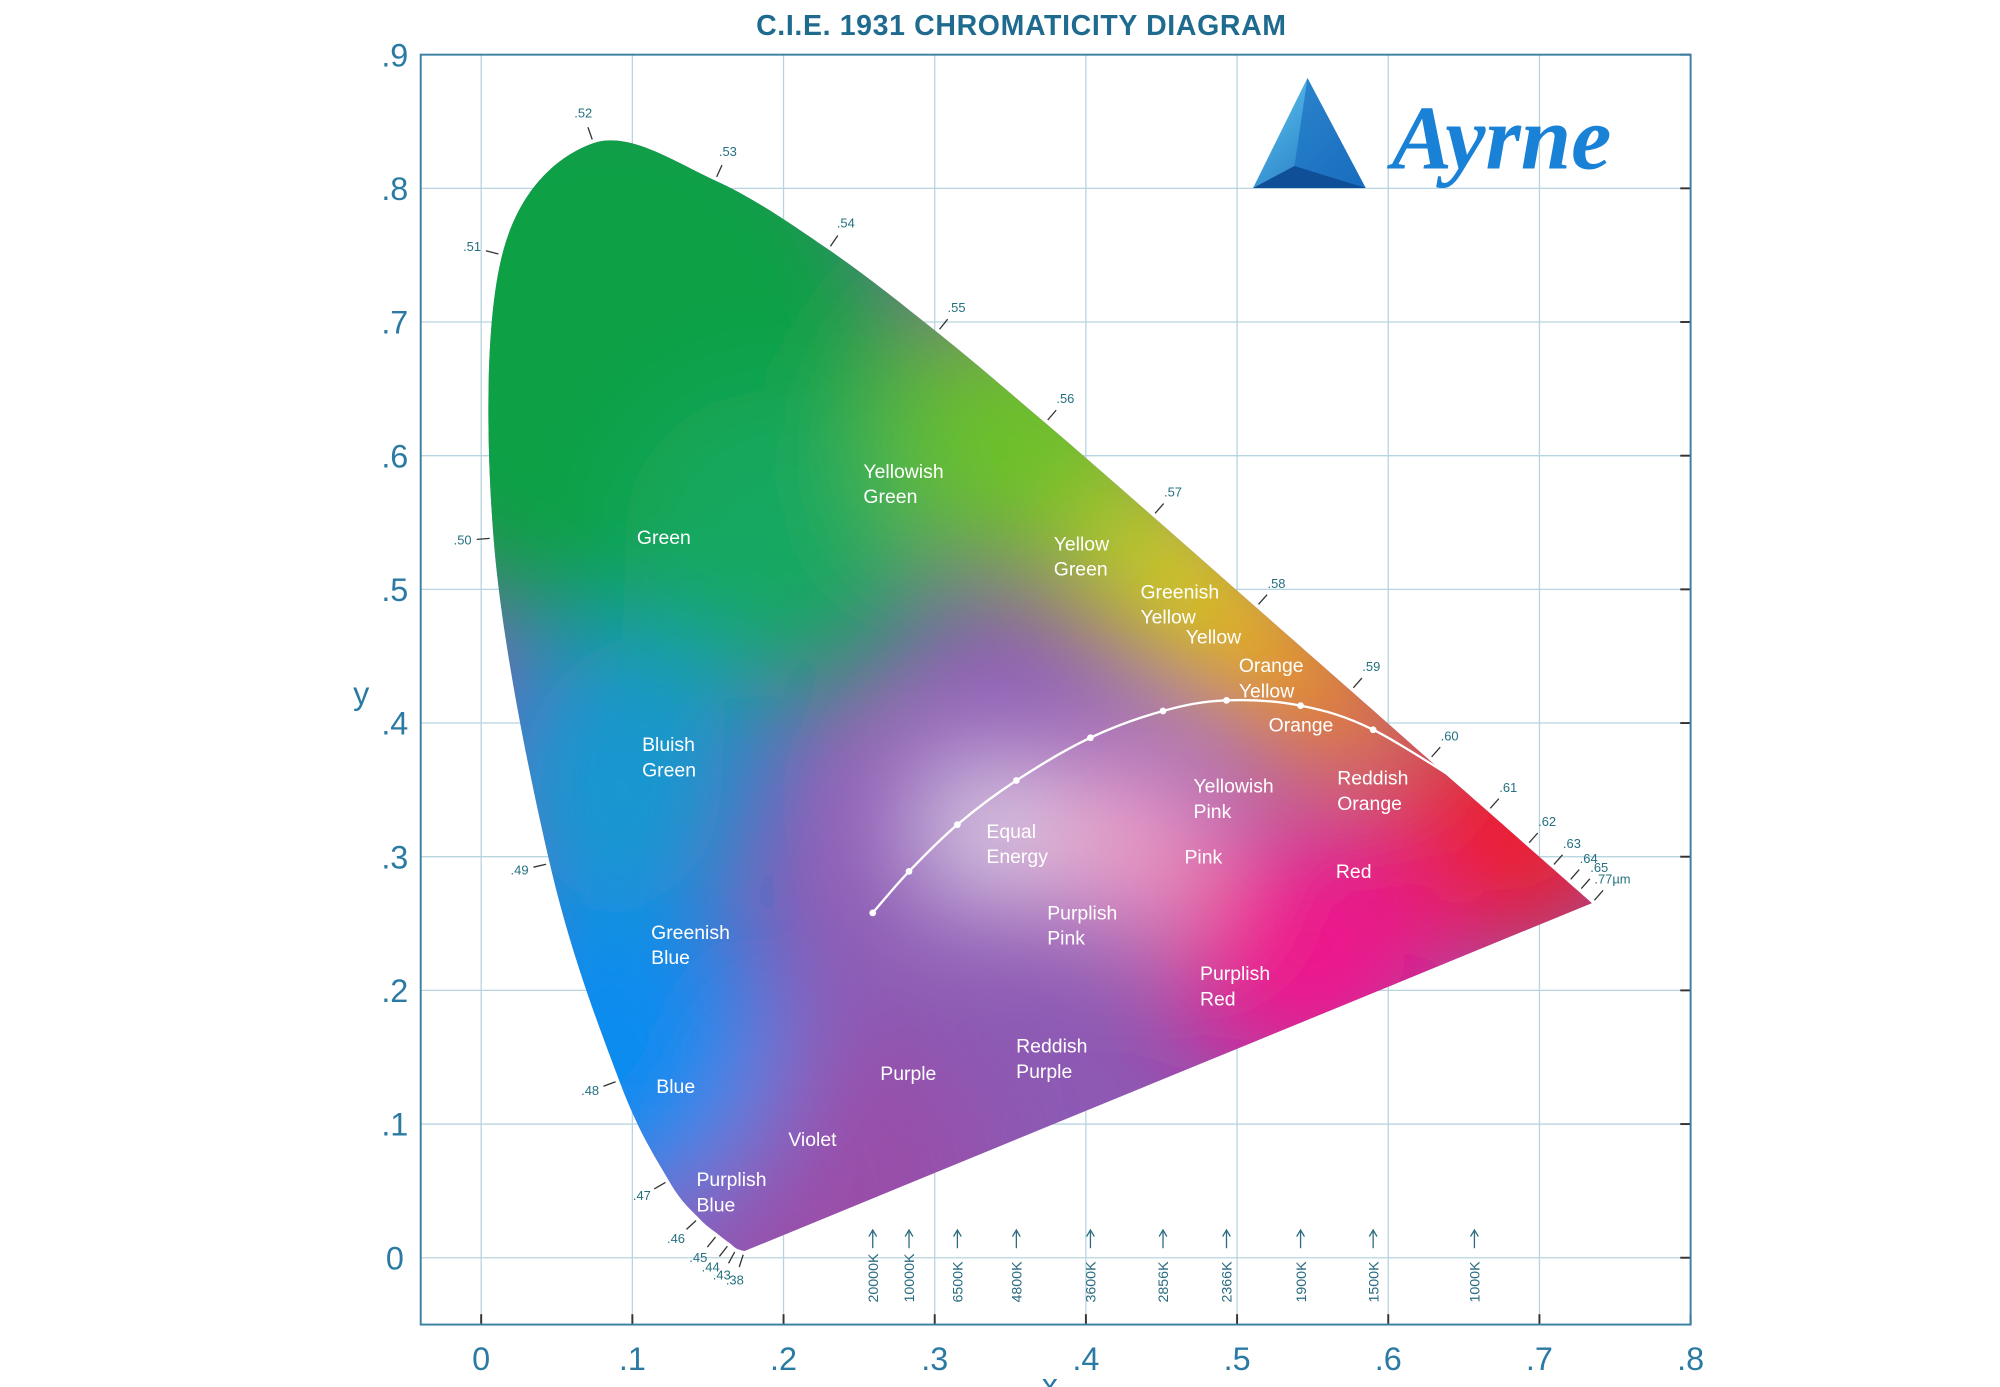 The height and width of the screenshot is (1387, 2000). What do you see at coordinates (908, 1074) in the screenshot?
I see `region-label: Purple` at bounding box center [908, 1074].